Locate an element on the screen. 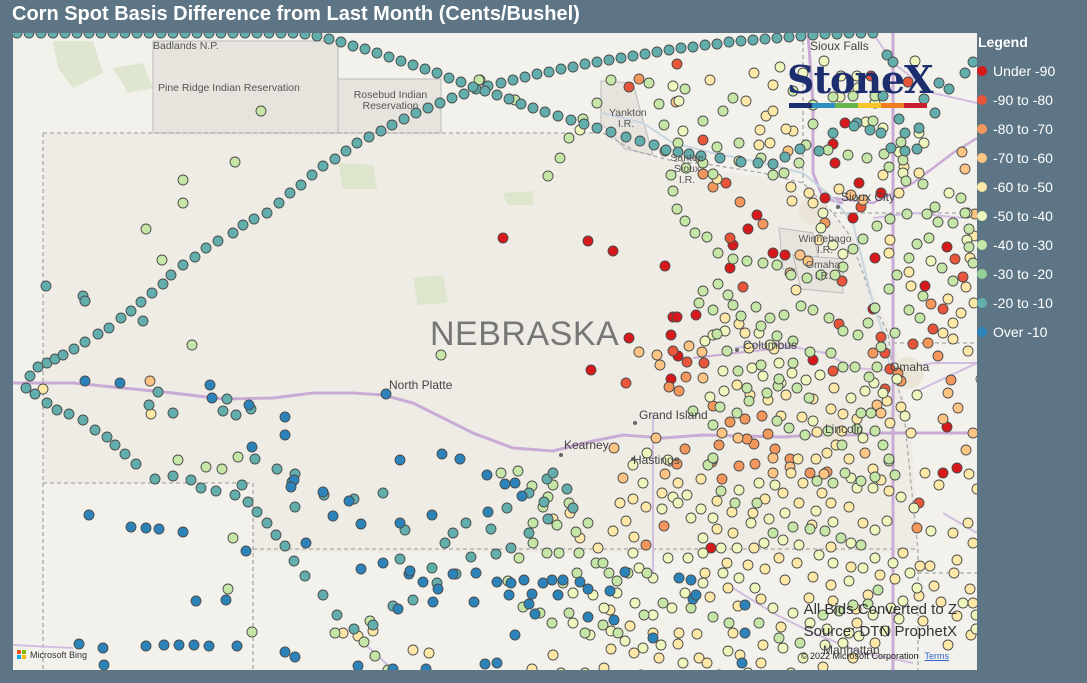 This screenshot has height=683, width=1087. legend-item: -90 to -80 is located at coordinates (1032, 99).